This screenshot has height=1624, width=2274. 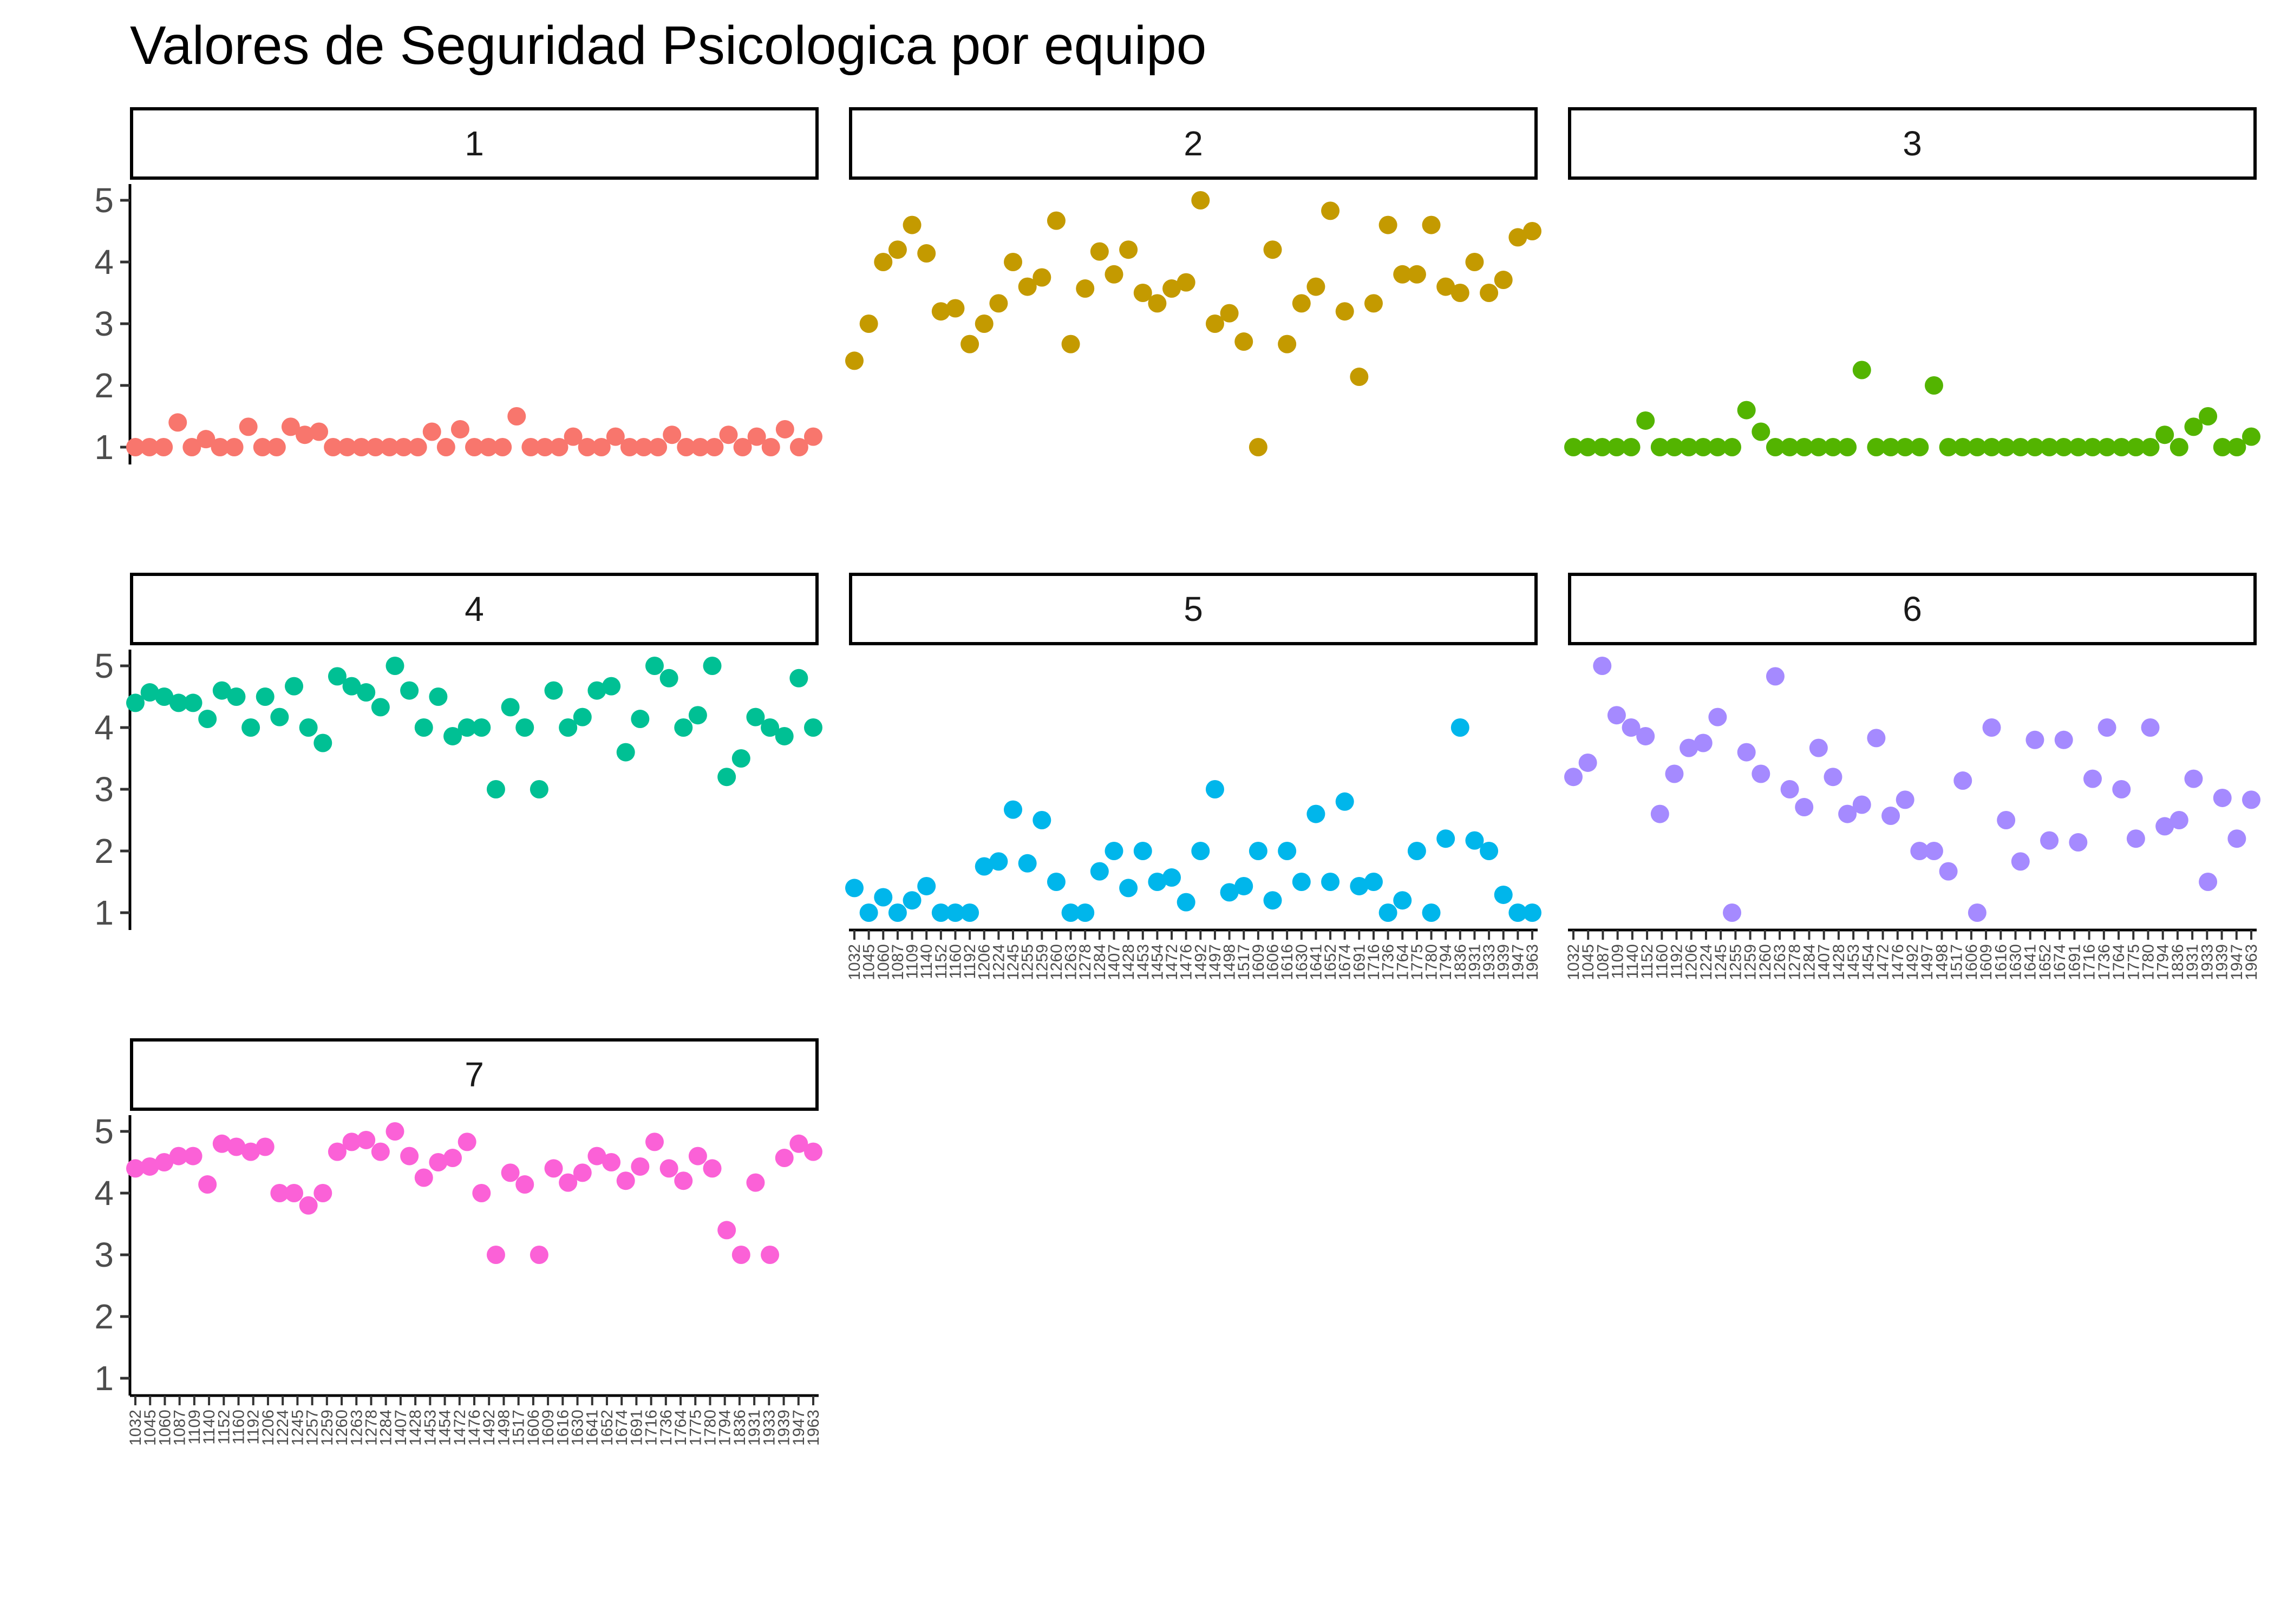 What do you see at coordinates (666, 1428) in the screenshot?
I see `x-tick-label: 1736` at bounding box center [666, 1428].